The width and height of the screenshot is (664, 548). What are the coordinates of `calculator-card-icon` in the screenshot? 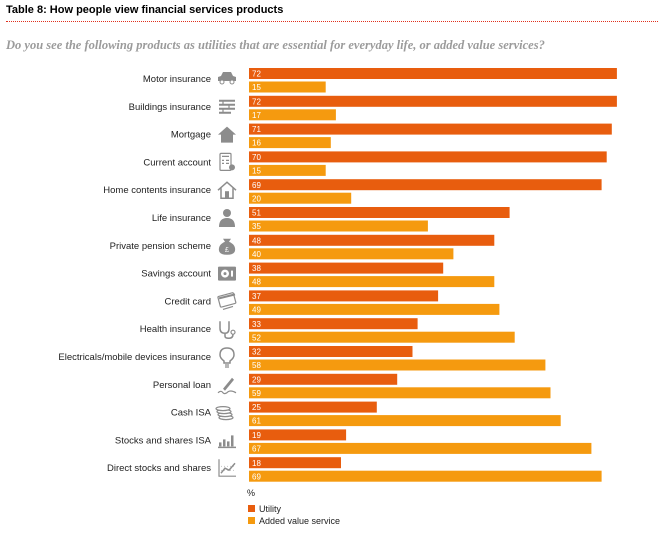 It's located at (227, 161).